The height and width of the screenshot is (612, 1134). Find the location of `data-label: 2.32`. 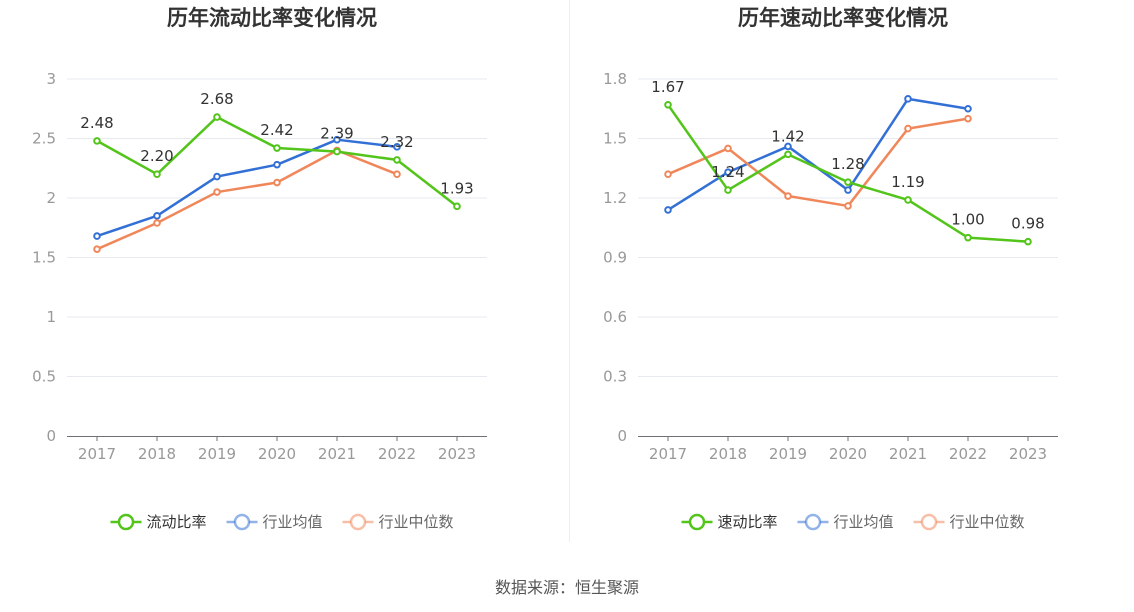

data-label: 2.32 is located at coordinates (396, 142).